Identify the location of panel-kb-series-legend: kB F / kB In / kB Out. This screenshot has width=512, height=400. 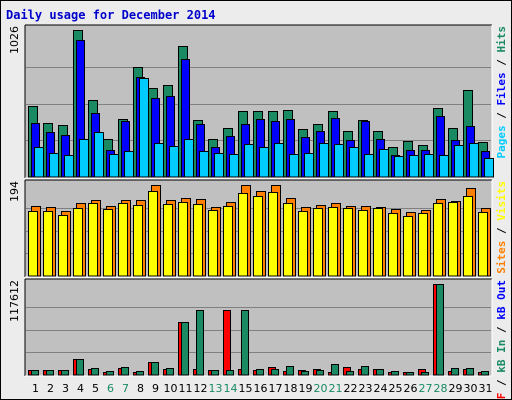
(501, 340).